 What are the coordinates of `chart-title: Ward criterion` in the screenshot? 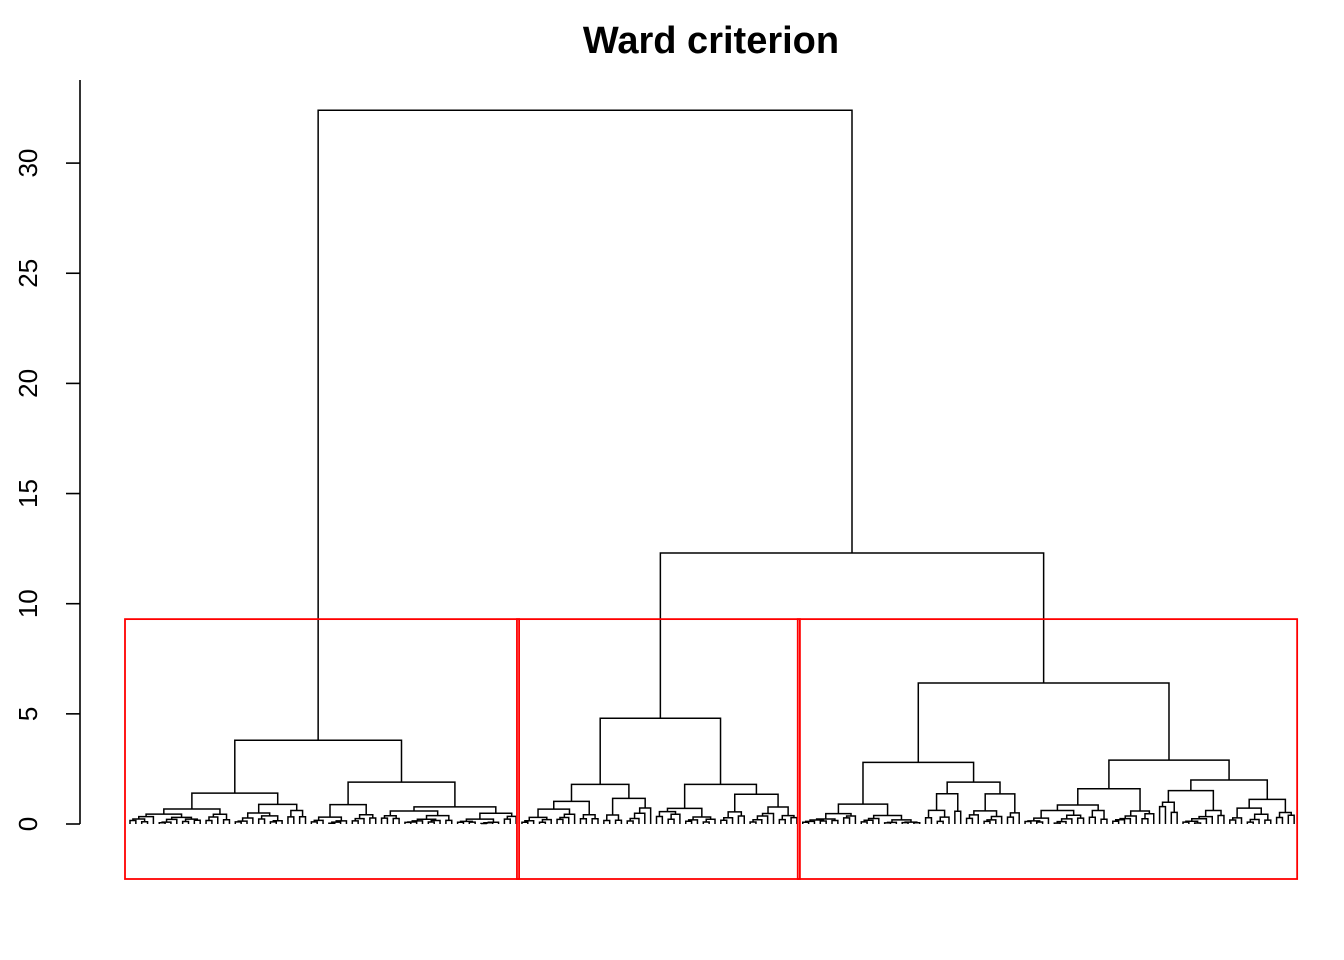 It's located at (711, 41).